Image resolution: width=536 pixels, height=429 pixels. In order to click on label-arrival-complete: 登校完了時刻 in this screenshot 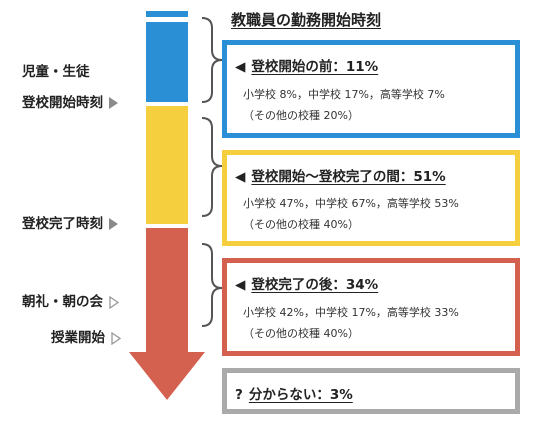, I will do `click(70, 222)`.